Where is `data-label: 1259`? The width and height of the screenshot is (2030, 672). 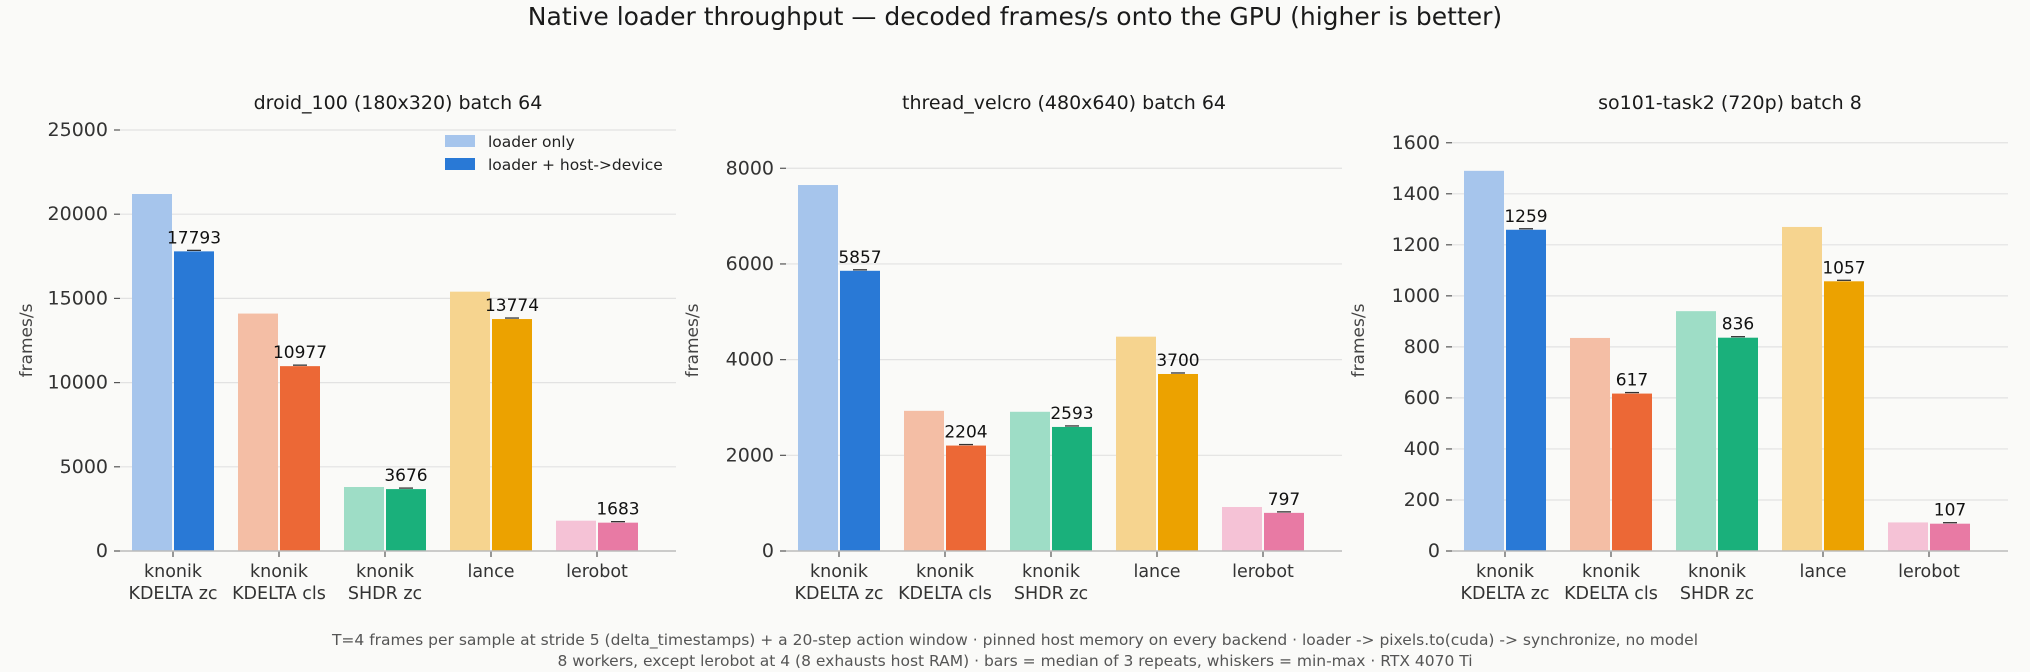
data-label: 1259 is located at coordinates (1525, 217).